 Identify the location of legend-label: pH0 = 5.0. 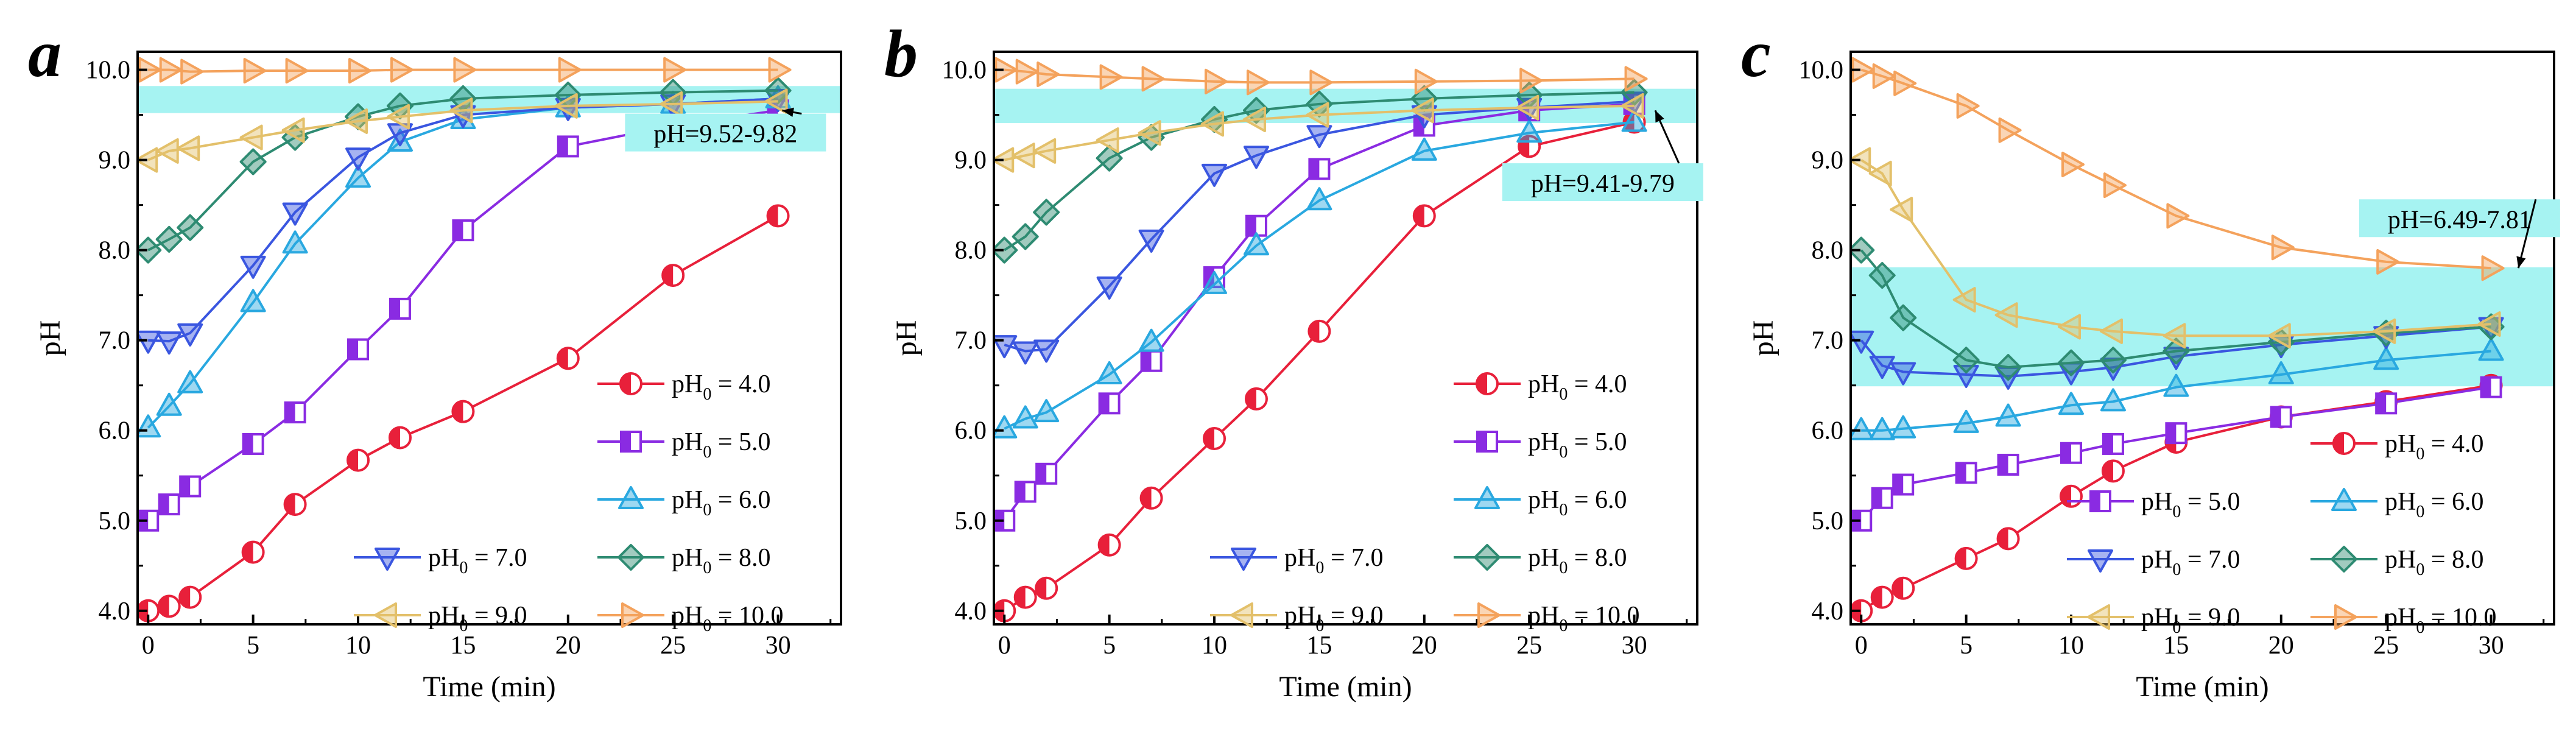
(1577, 445).